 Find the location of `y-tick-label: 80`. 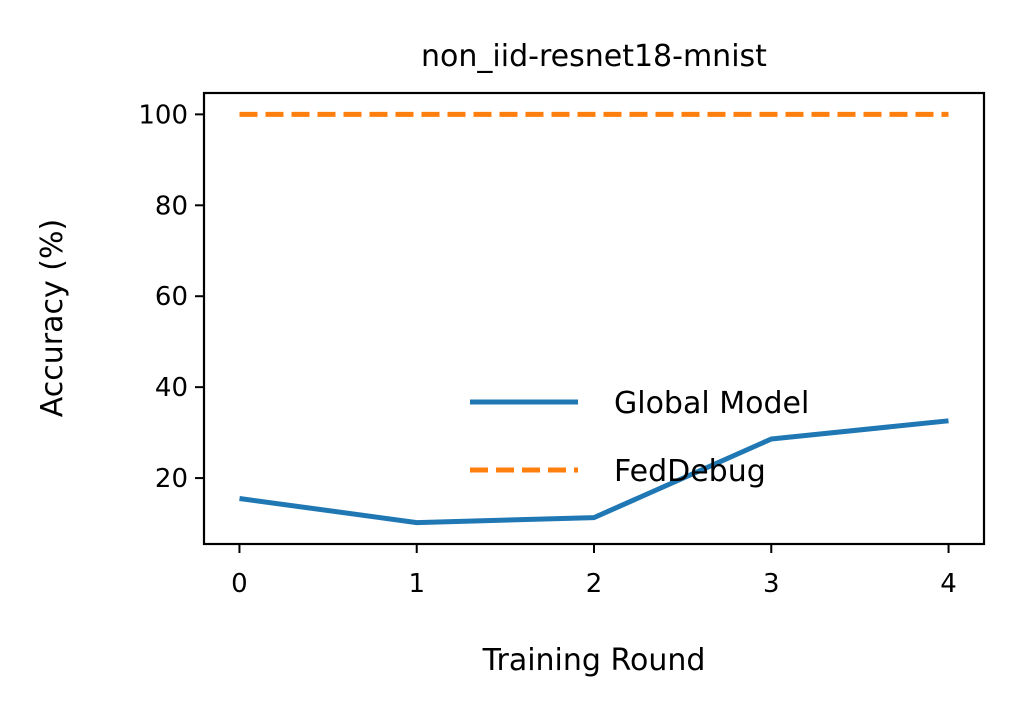

y-tick-label: 80 is located at coordinates (171, 206).